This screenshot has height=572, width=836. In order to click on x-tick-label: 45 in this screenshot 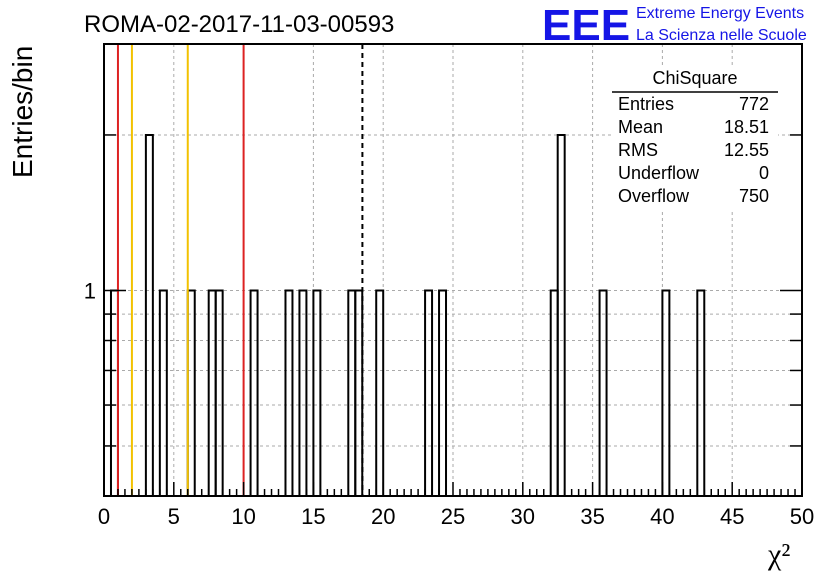, I will do `click(732, 516)`.